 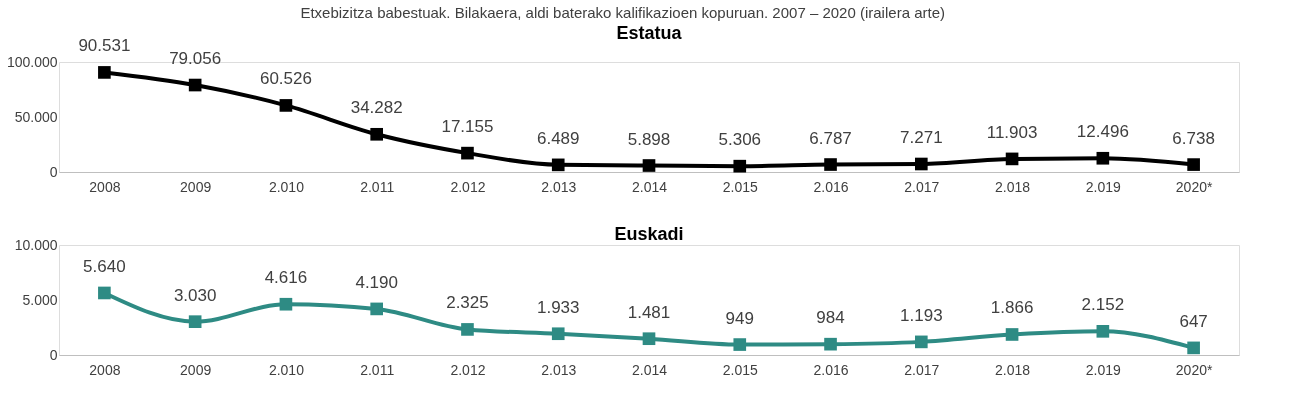 What do you see at coordinates (649, 33) in the screenshot?
I see `chart-title: Estatua` at bounding box center [649, 33].